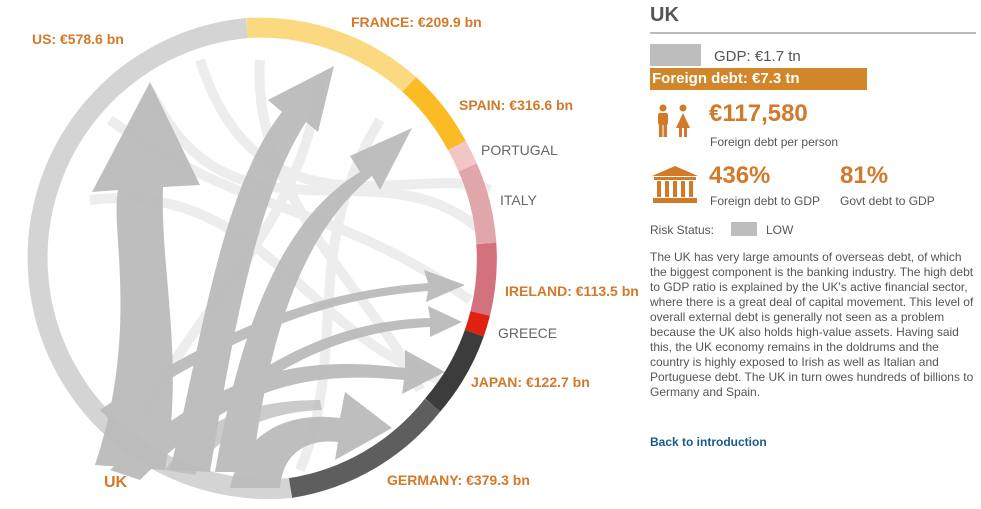 This screenshot has width=981, height=509. I want to click on title-divider, so click(813, 33).